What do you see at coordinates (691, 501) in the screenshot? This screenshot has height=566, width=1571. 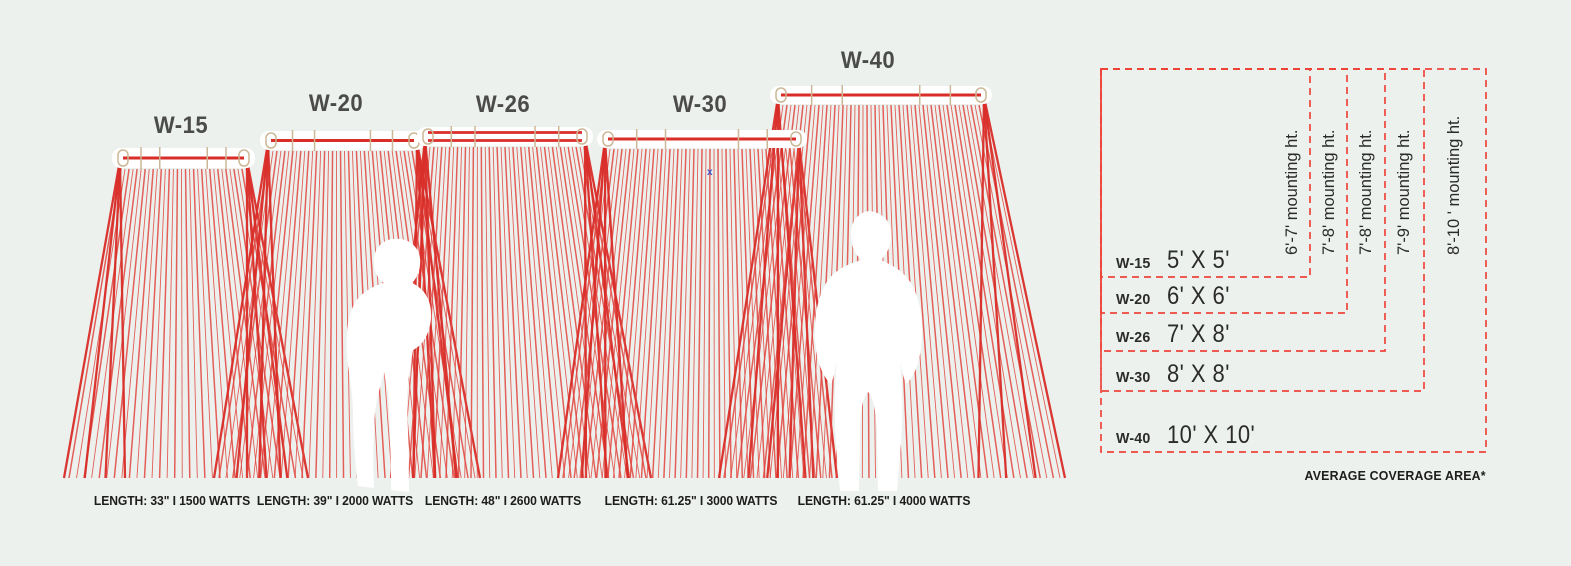 I see `spec-label-w-30: LENGTH: 61.25" I 3000 WATTS` at bounding box center [691, 501].